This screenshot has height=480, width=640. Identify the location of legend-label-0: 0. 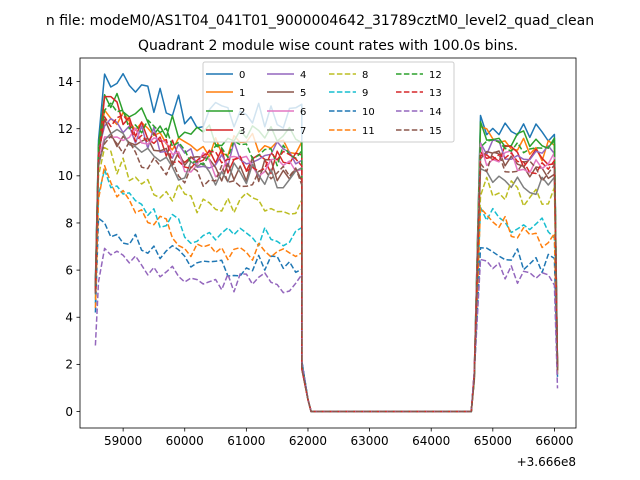
(242, 75).